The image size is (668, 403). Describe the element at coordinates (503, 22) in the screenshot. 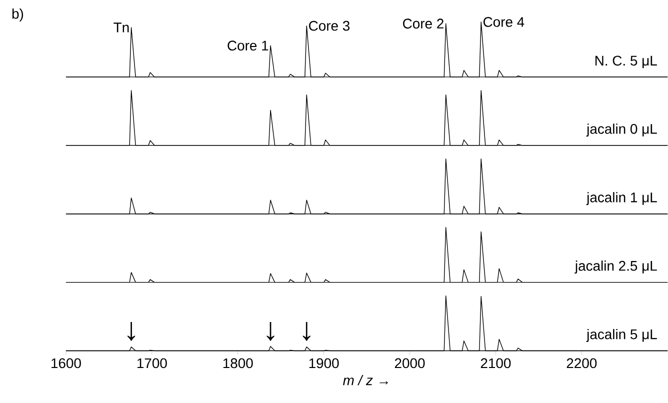

I see `annotation: Core 4` at that location.